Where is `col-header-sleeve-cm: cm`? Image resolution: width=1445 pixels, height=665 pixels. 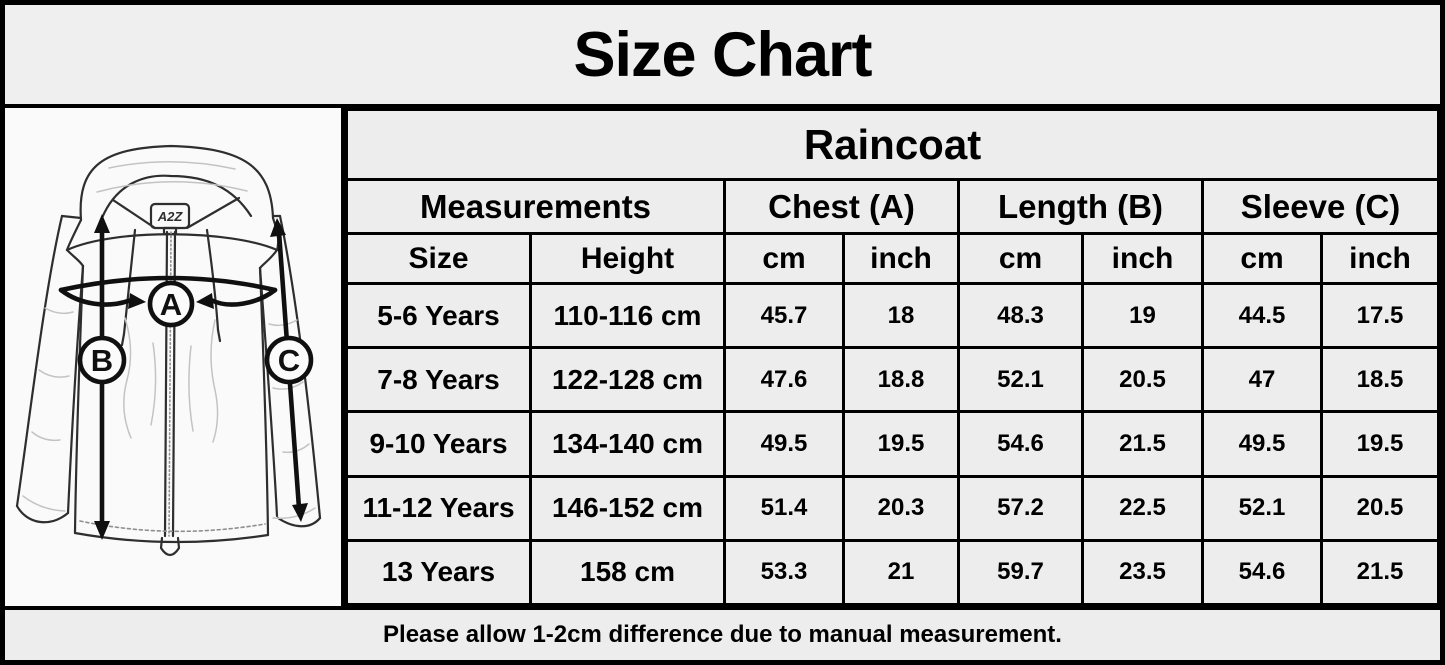
col-header-sleeve-cm: cm is located at coordinates (1262, 258).